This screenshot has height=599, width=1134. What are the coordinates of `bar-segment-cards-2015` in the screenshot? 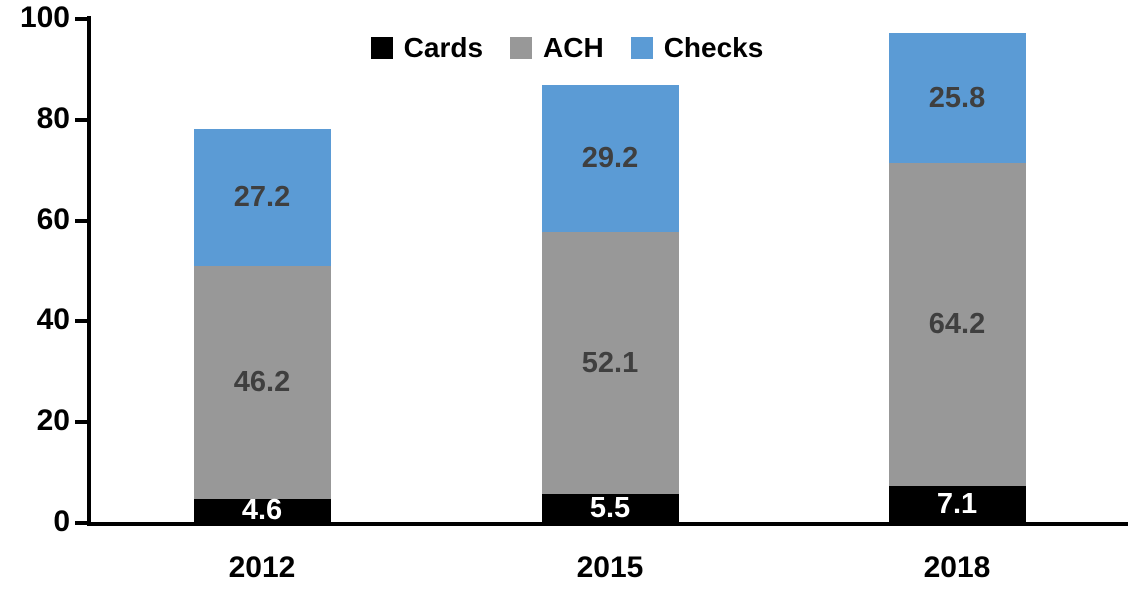 It's located at (610, 508).